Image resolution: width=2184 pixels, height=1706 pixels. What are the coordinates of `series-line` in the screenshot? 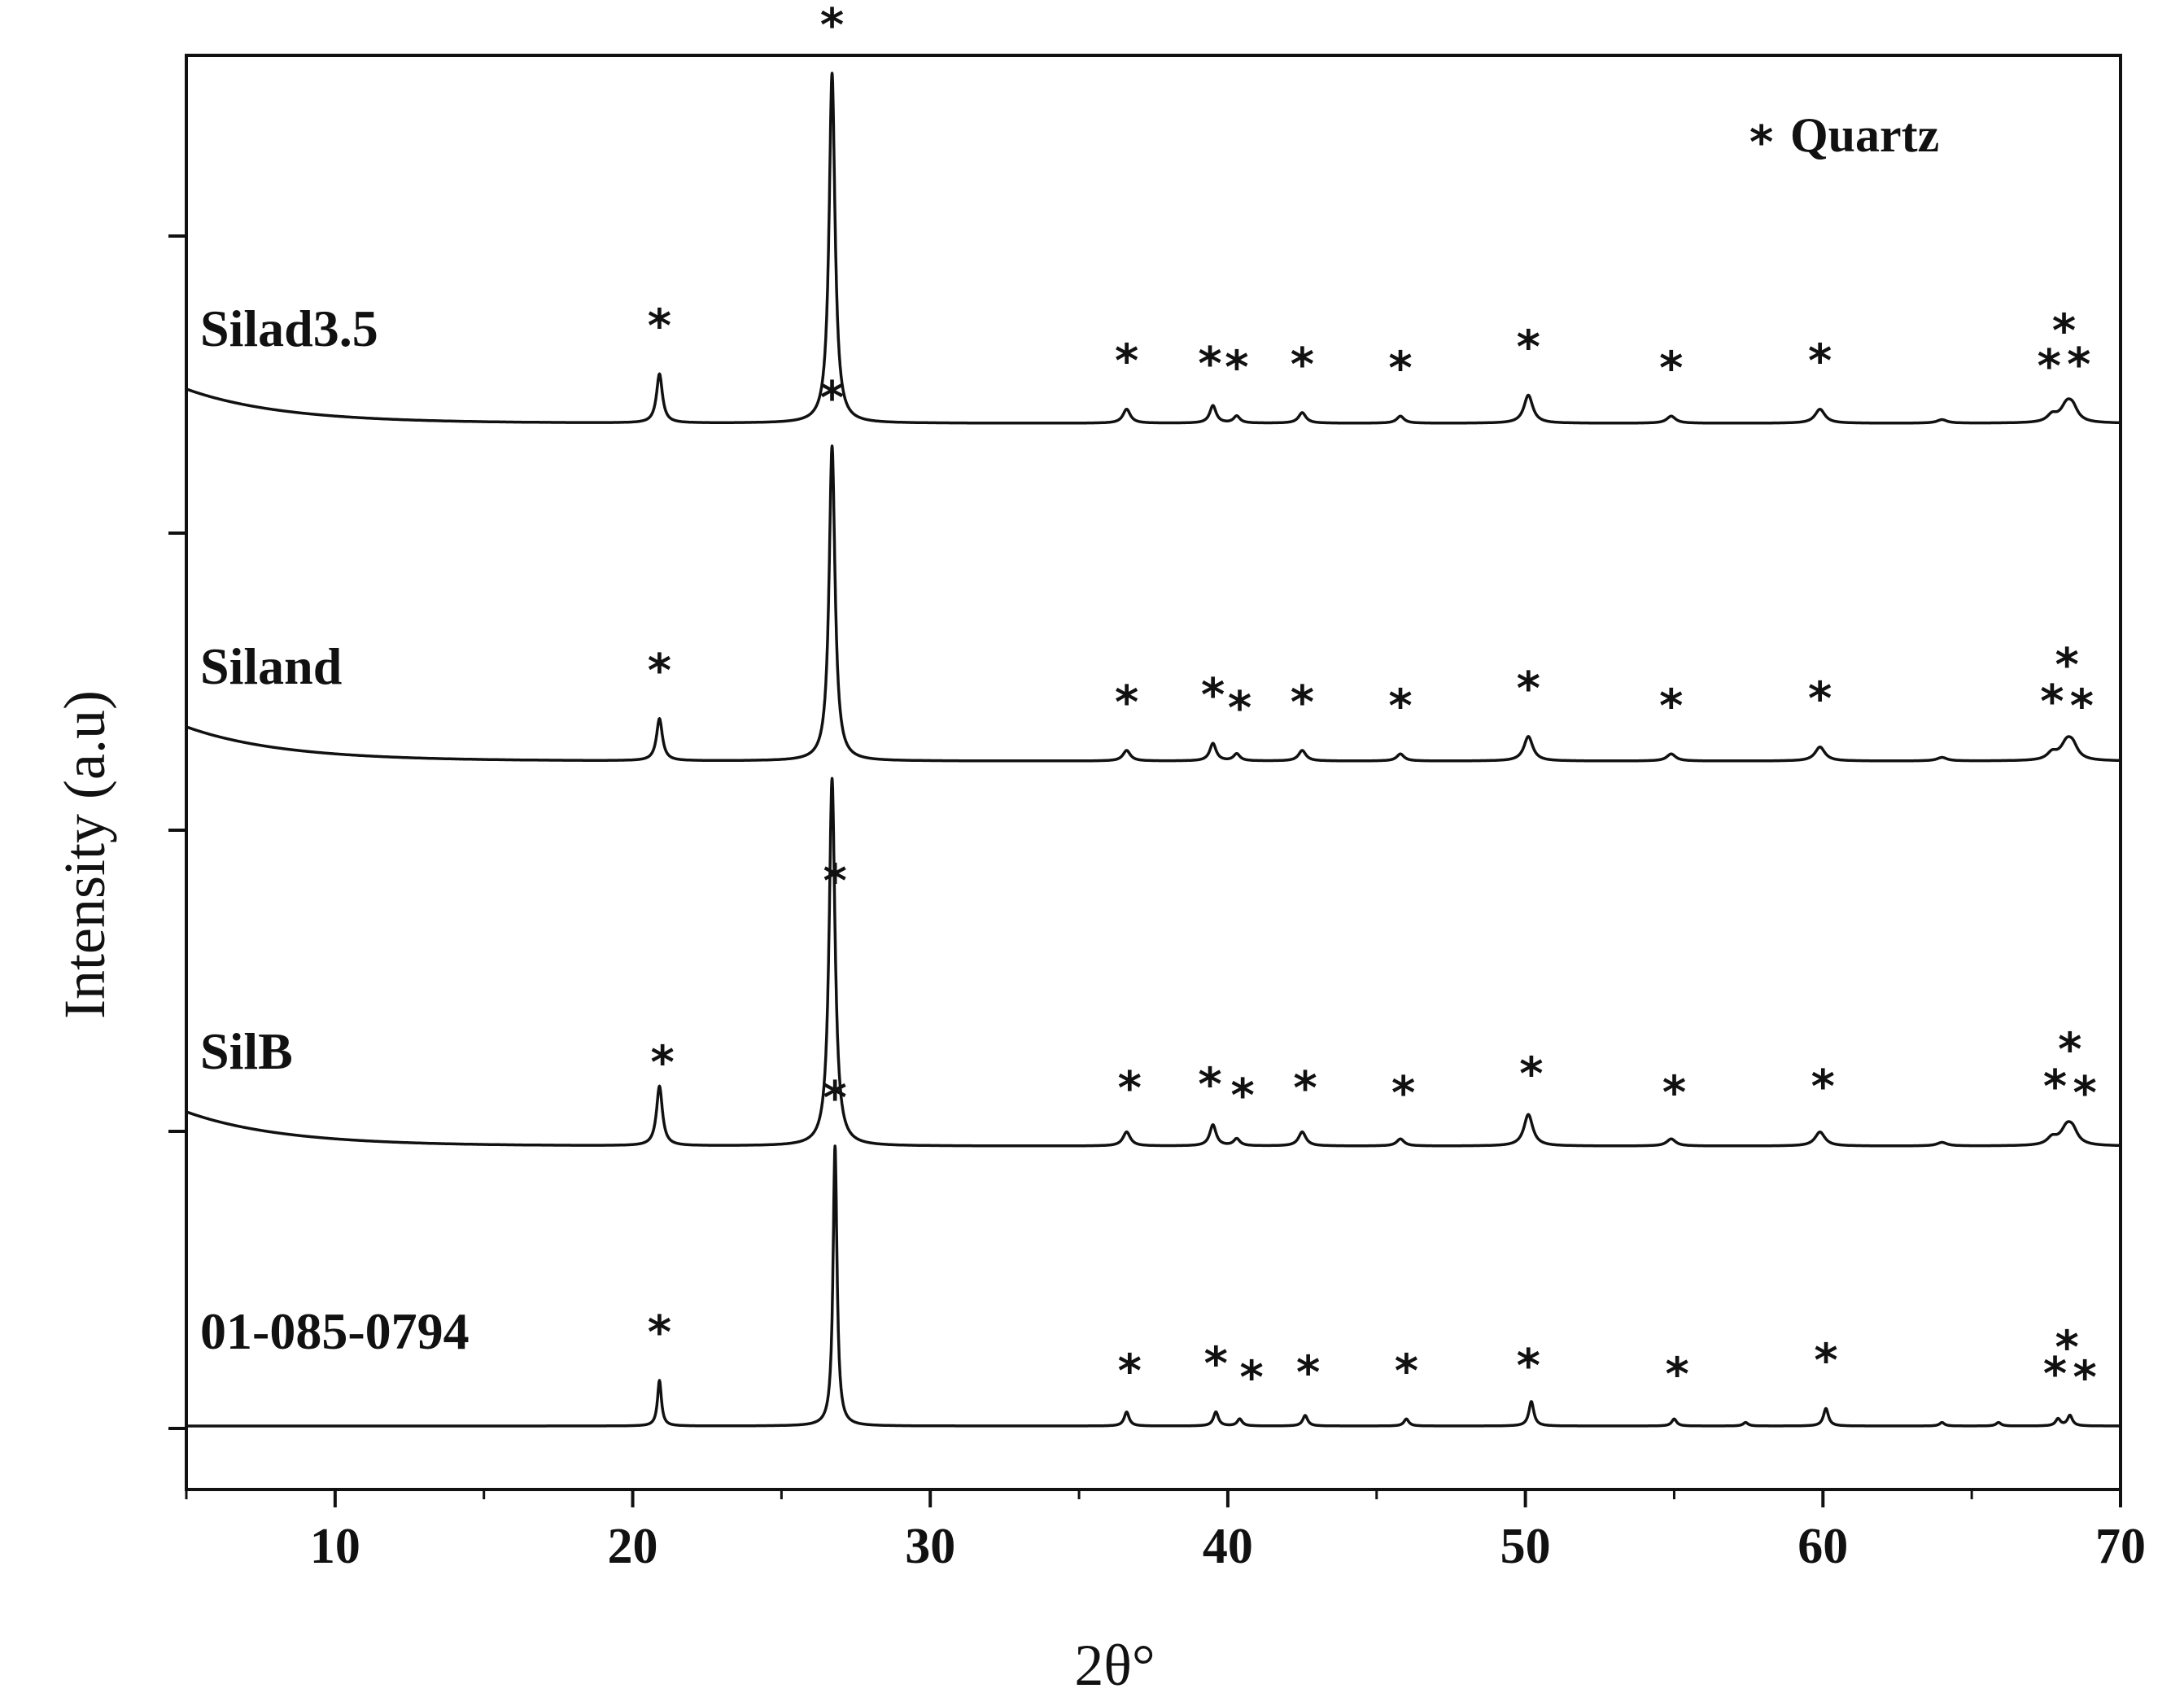 It's located at (1153, 1286).